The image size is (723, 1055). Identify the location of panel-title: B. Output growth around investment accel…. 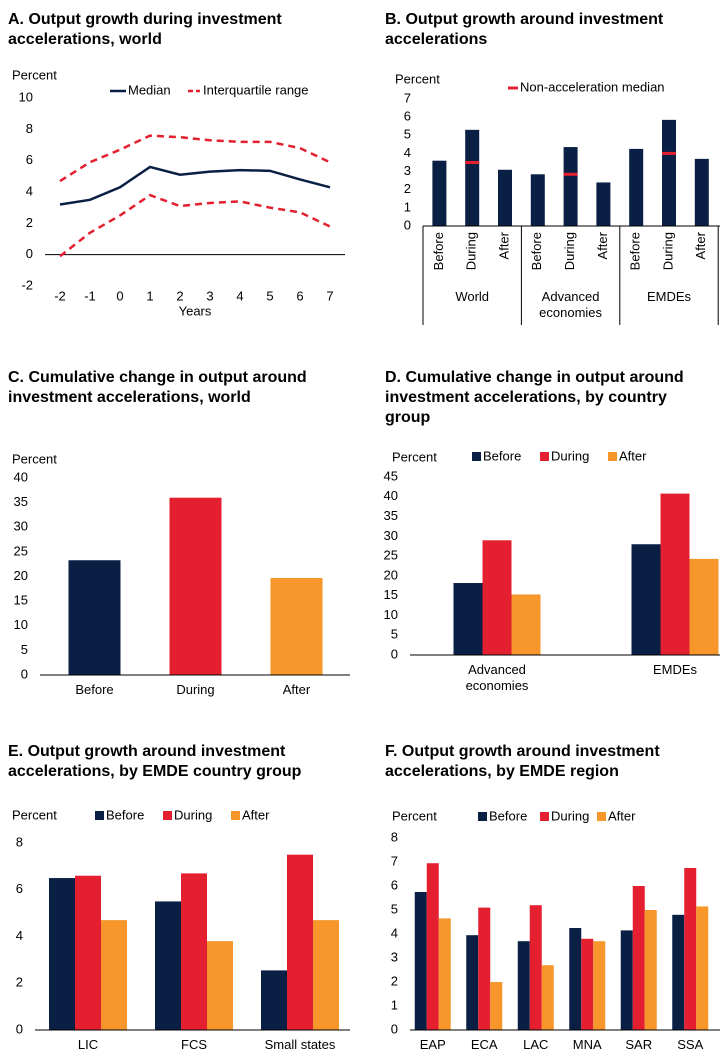
(524, 29).